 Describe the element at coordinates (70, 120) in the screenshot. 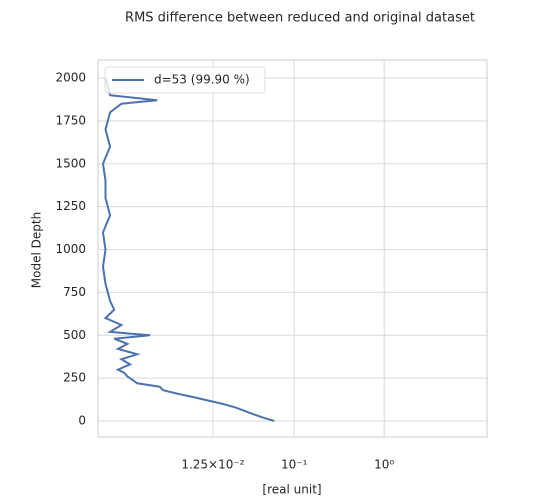

I see `y-tick-label: 1750` at that location.